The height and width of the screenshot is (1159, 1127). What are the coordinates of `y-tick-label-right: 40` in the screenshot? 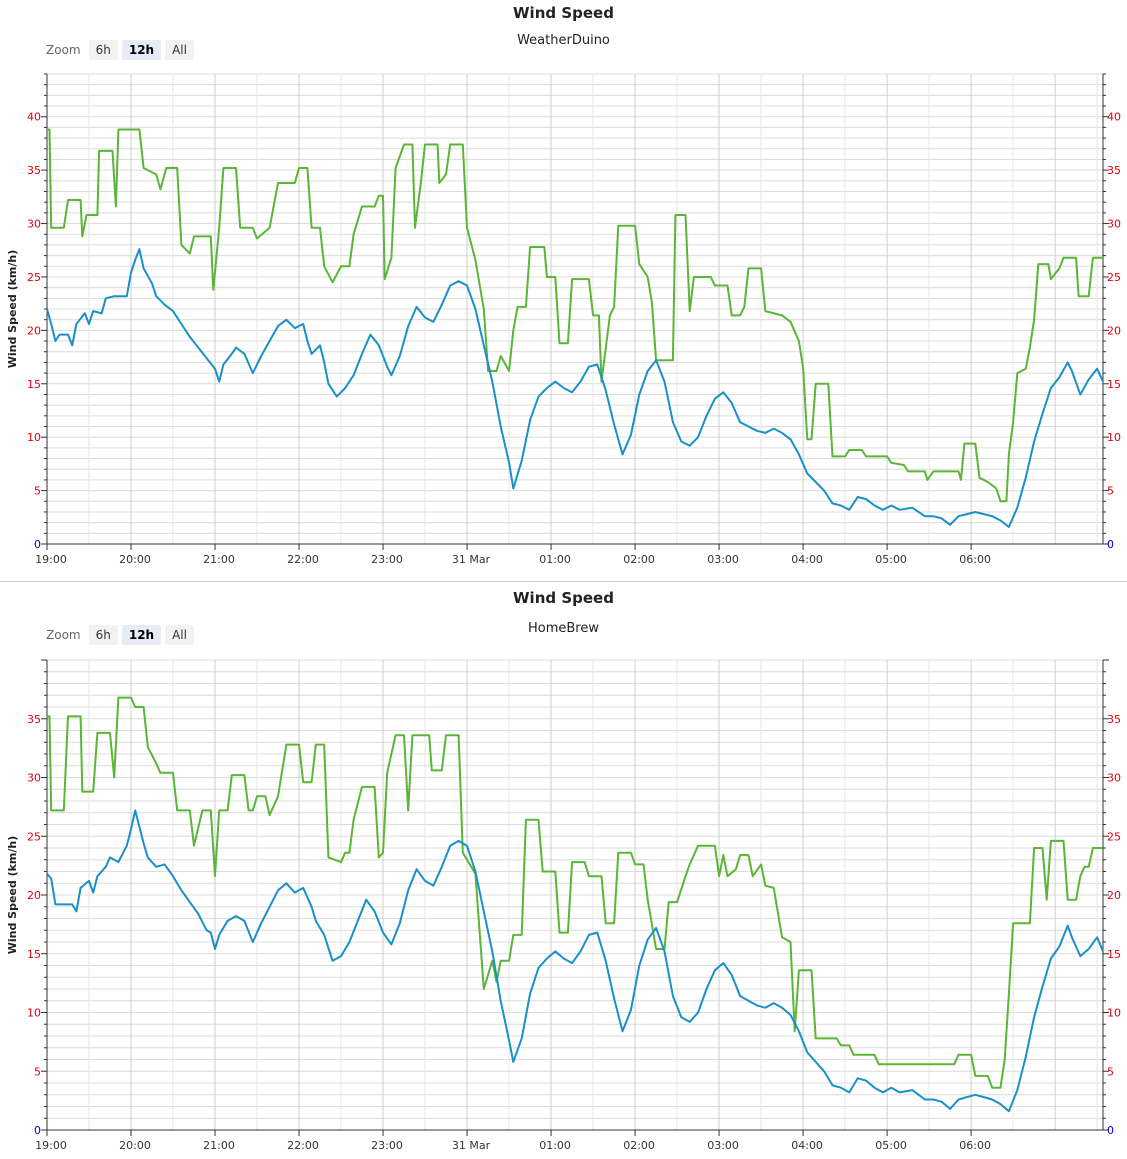 It's located at (1114, 117).